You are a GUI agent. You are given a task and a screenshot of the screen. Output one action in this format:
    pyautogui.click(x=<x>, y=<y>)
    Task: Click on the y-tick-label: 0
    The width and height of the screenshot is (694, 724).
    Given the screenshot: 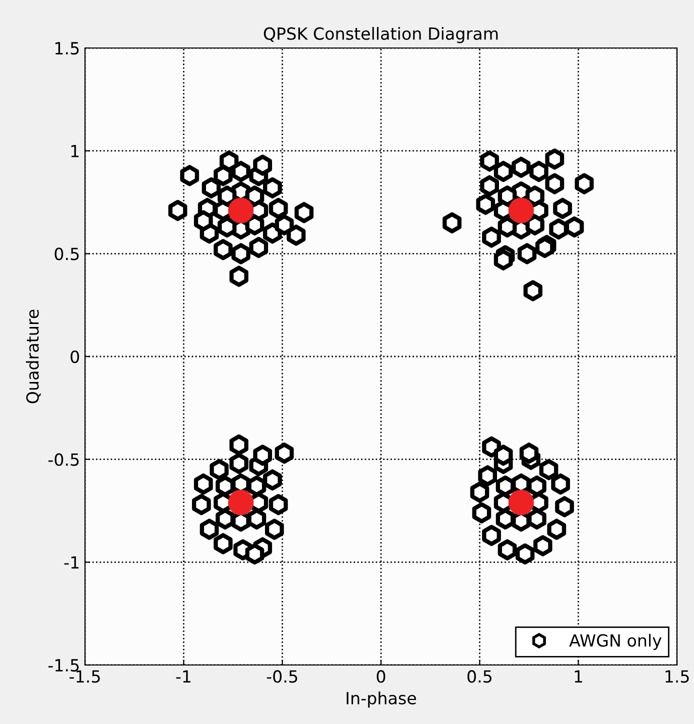 What is the action you would take?
    pyautogui.click(x=75, y=357)
    